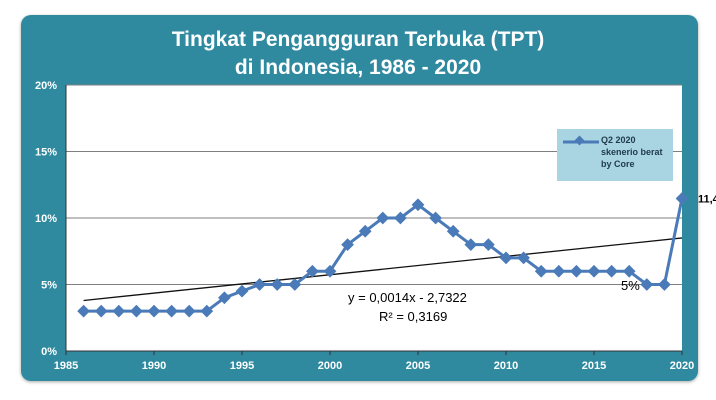 The height and width of the screenshot is (400, 716). I want to click on x-tick-label: 2000, so click(330, 366).